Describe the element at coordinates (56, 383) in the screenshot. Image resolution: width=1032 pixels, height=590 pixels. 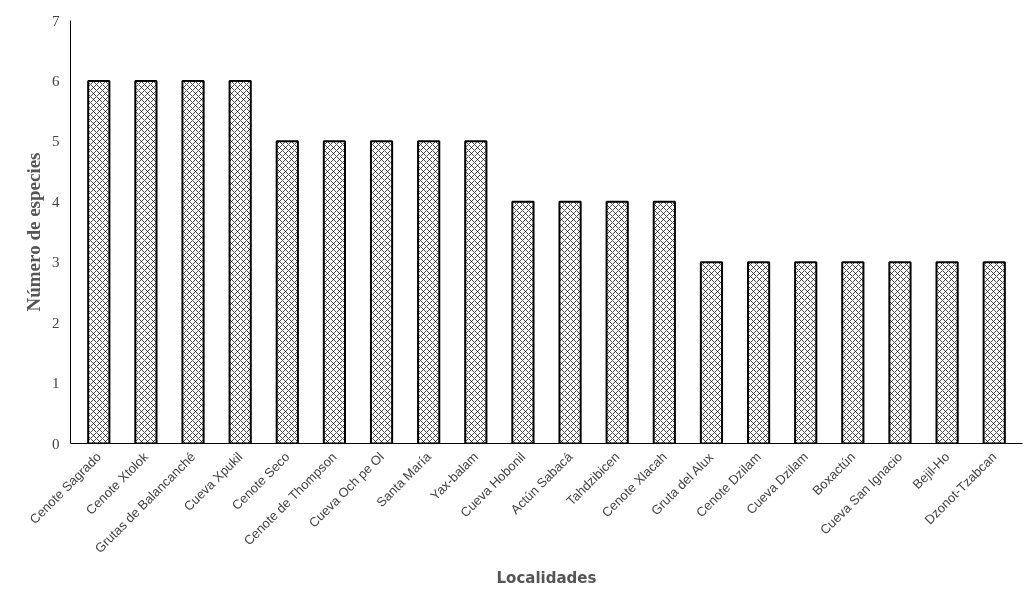
I see `y-tick-label: 1` at that location.